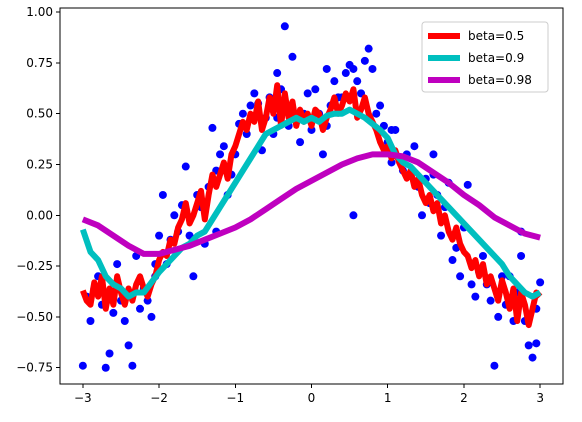 Image resolution: width=582 pixels, height=422 pixels. Describe the element at coordinates (83, 398) in the screenshot. I see `x-tick-label-0: −3` at that location.